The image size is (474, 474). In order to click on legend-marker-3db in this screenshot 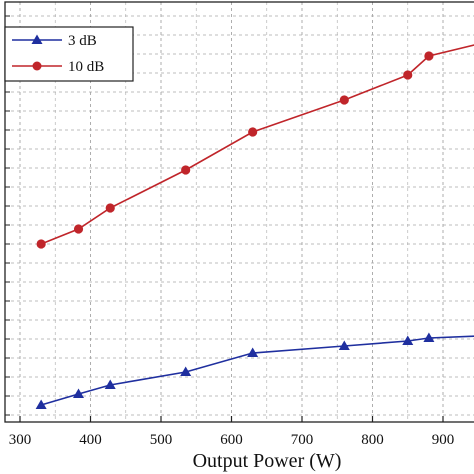, I will do `click(37, 39)`.